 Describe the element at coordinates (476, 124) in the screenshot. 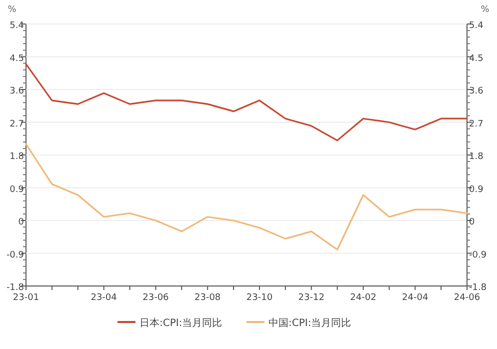

I see `y2-tick-label: 2.7` at that location.